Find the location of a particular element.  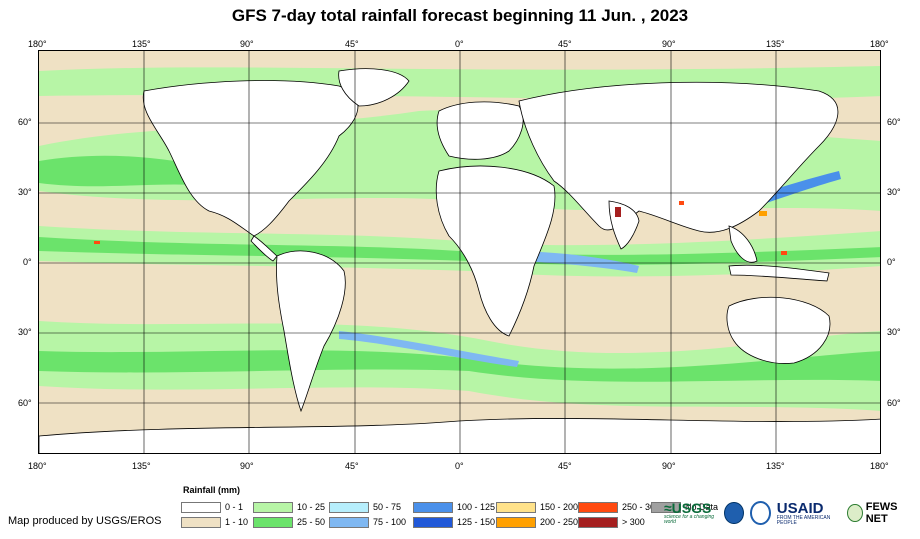

land-south-america is located at coordinates (311, 331).